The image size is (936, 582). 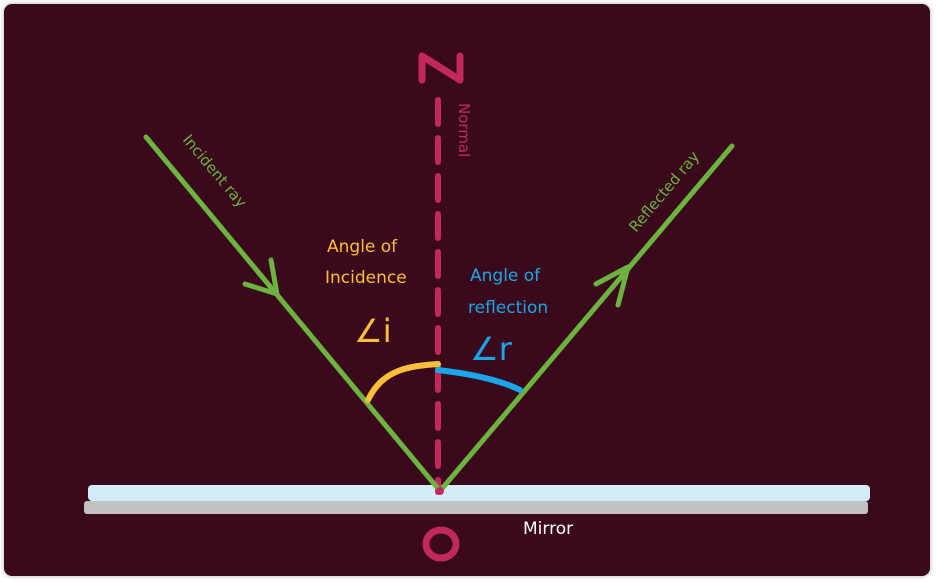 What do you see at coordinates (366, 278) in the screenshot?
I see `incidence-label-line2: Incidence` at bounding box center [366, 278].